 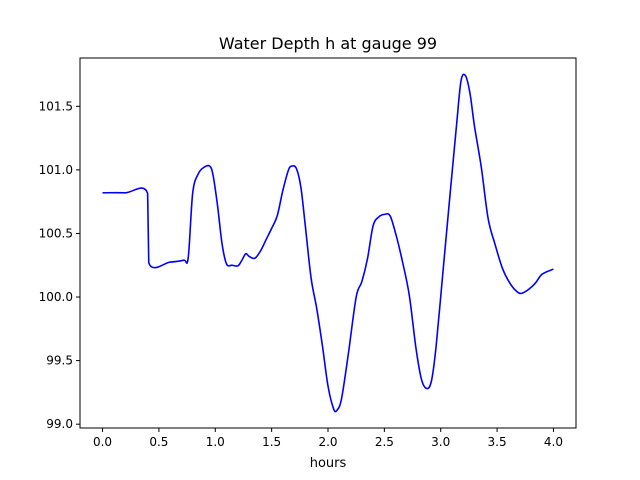 What do you see at coordinates (440, 442) in the screenshot?
I see `x-tick-label: 3.0` at bounding box center [440, 442].